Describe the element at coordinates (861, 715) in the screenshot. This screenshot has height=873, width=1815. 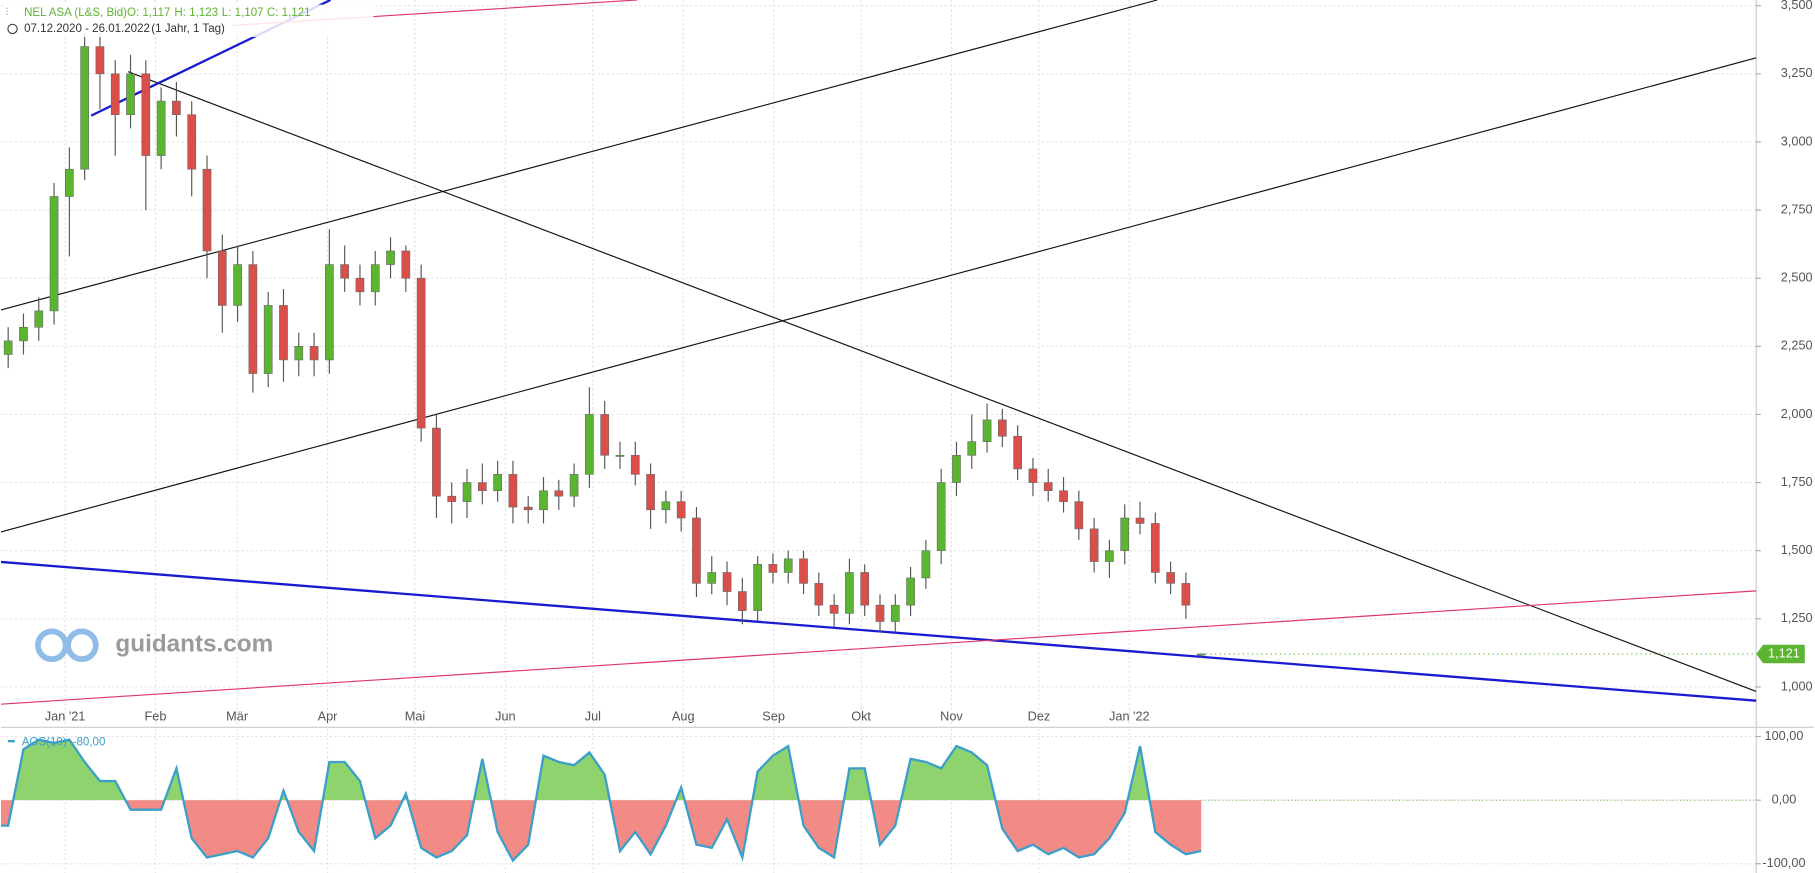
I see `x-tick-label: Okt` at that location.